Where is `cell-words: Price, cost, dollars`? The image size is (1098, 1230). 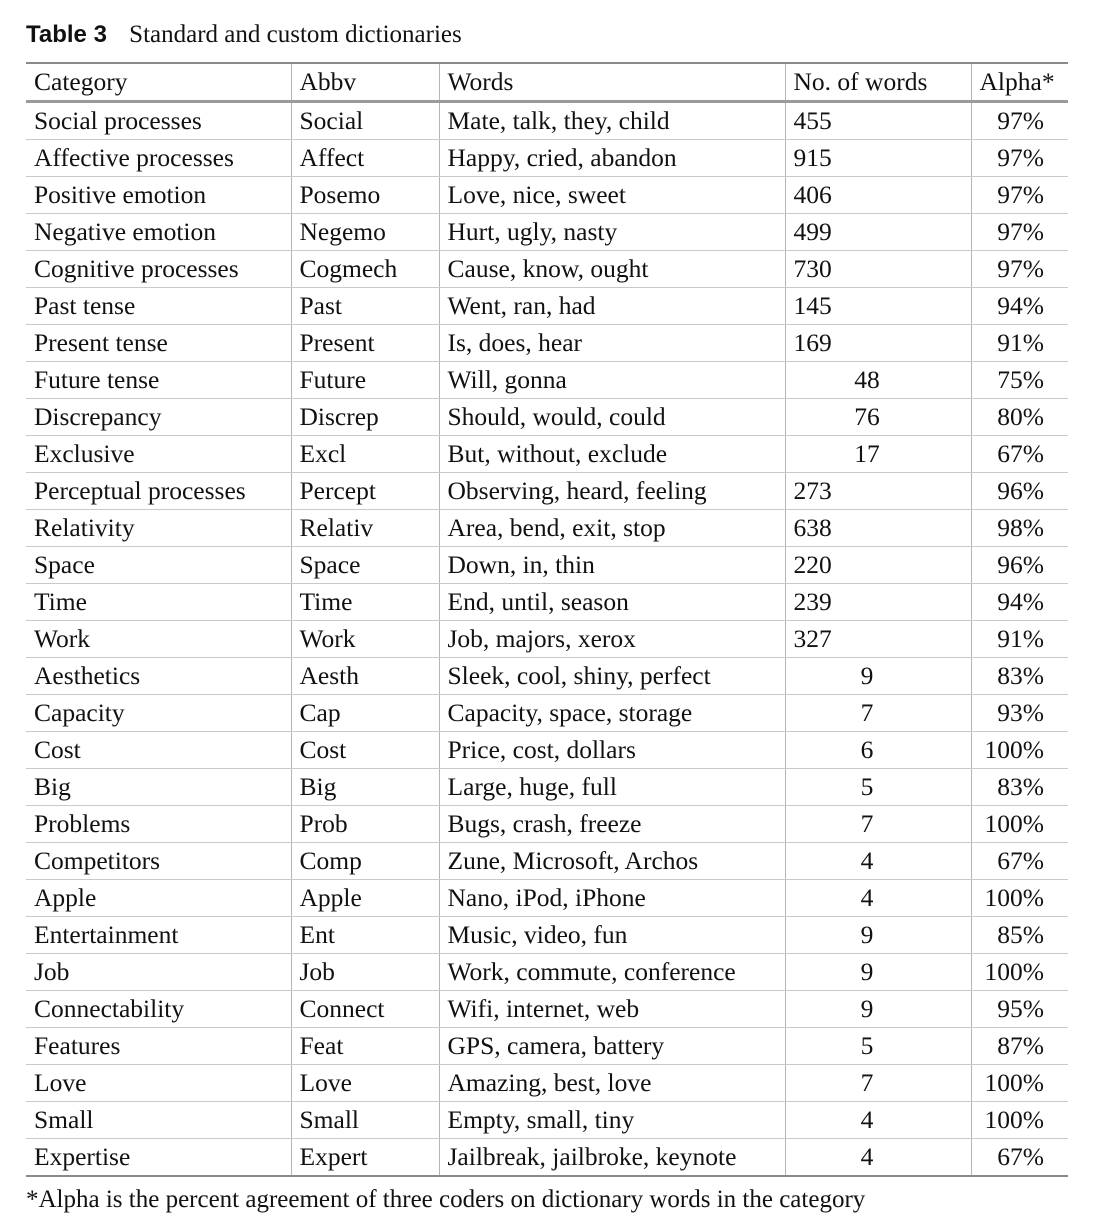
cell-words: Price, cost, dollars is located at coordinates (611, 750).